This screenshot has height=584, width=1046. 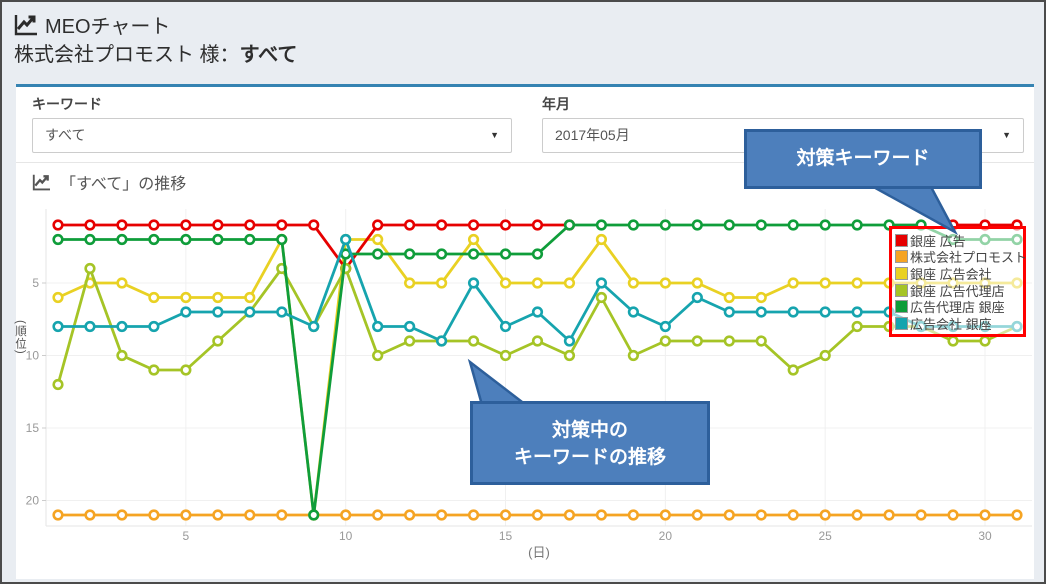 What do you see at coordinates (20, 337) in the screenshot?
I see `y-axis-title: (順位)` at bounding box center [20, 337].